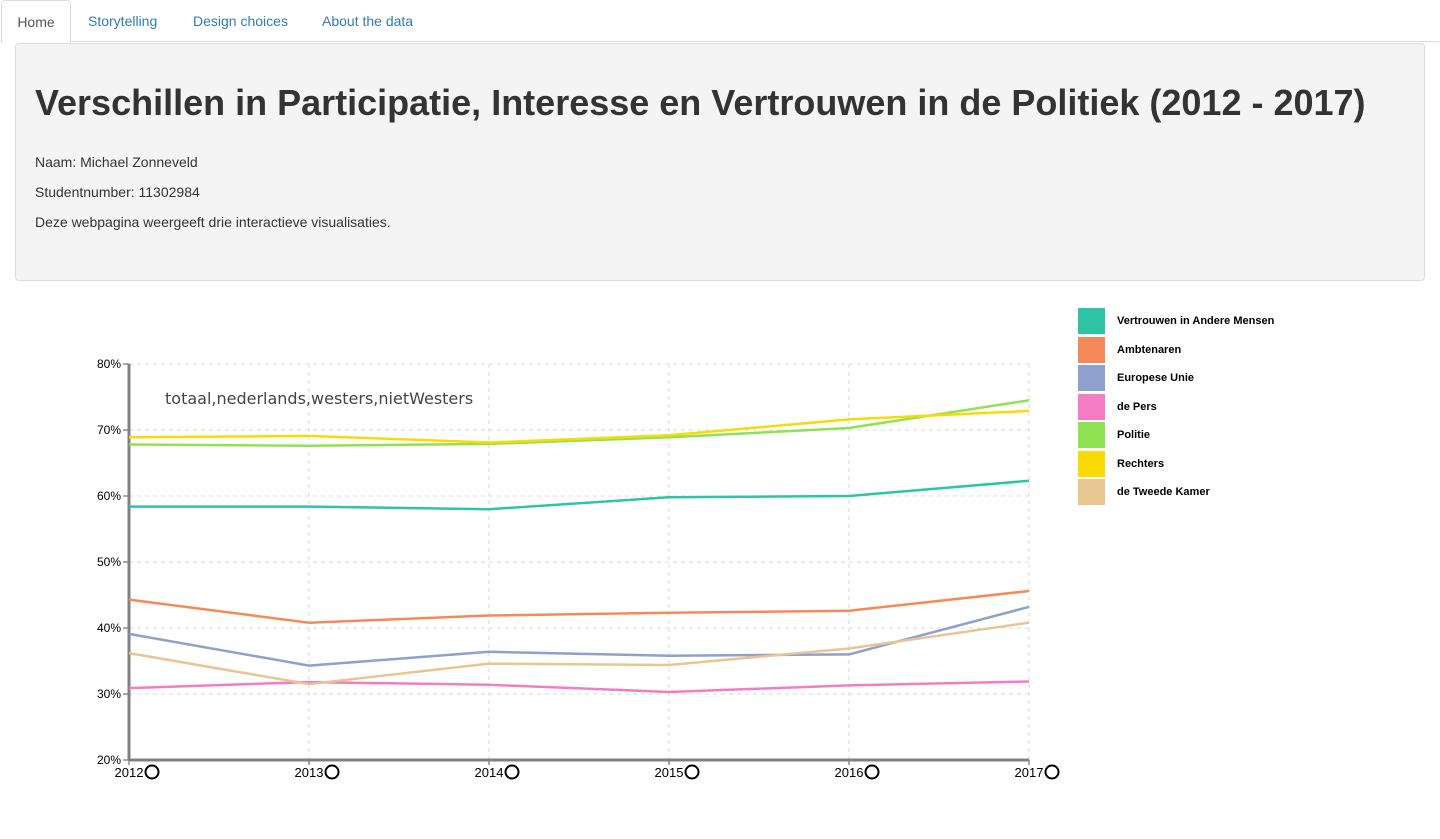  What do you see at coordinates (849, 772) in the screenshot?
I see `x-tick-label: 2016` at bounding box center [849, 772].